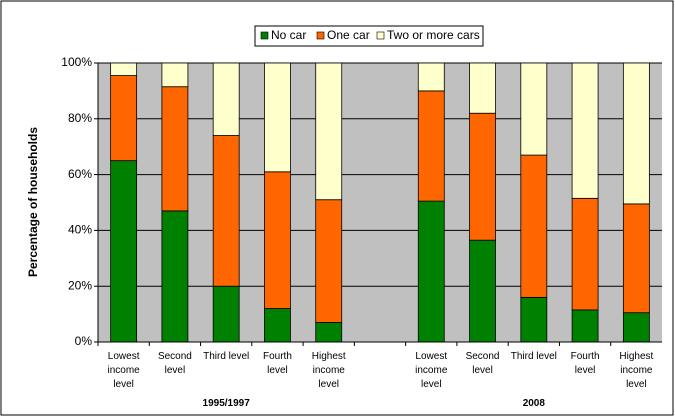 The width and height of the screenshot is (675, 417). I want to click on group-label: 2008, so click(533, 403).